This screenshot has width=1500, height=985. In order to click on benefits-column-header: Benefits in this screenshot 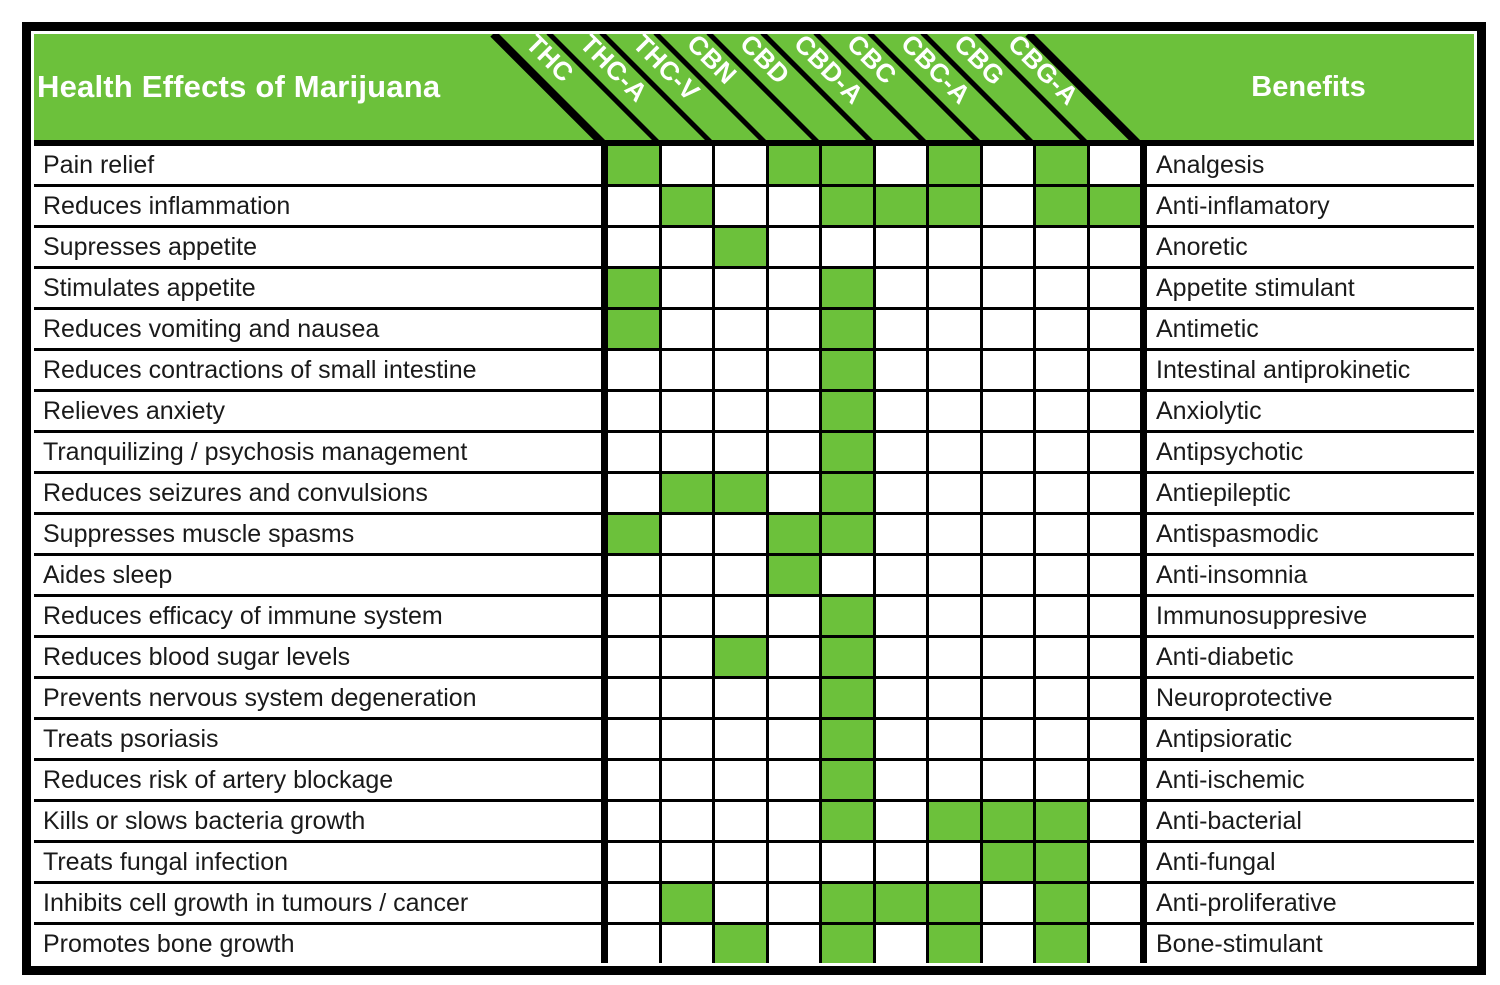, I will do `click(1308, 86)`.